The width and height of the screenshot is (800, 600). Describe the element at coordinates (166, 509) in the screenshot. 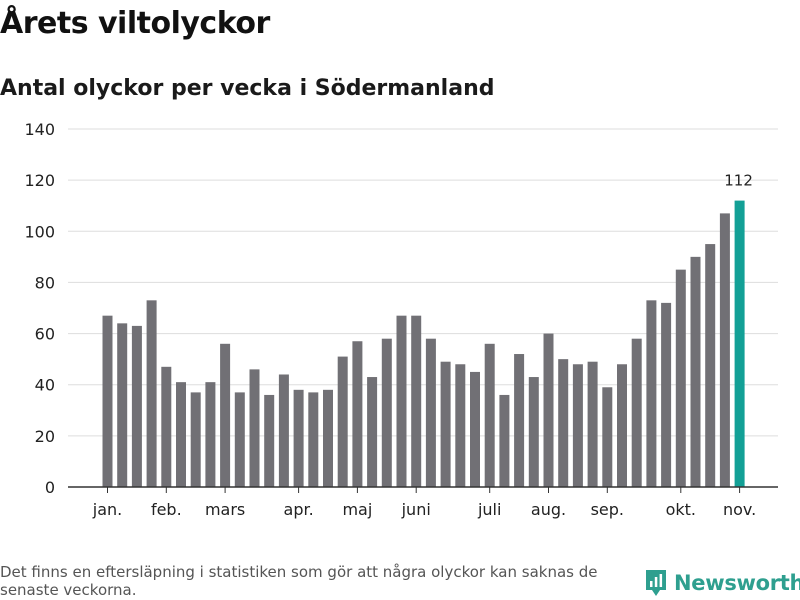

I see `x-tick-label: feb.` at that location.